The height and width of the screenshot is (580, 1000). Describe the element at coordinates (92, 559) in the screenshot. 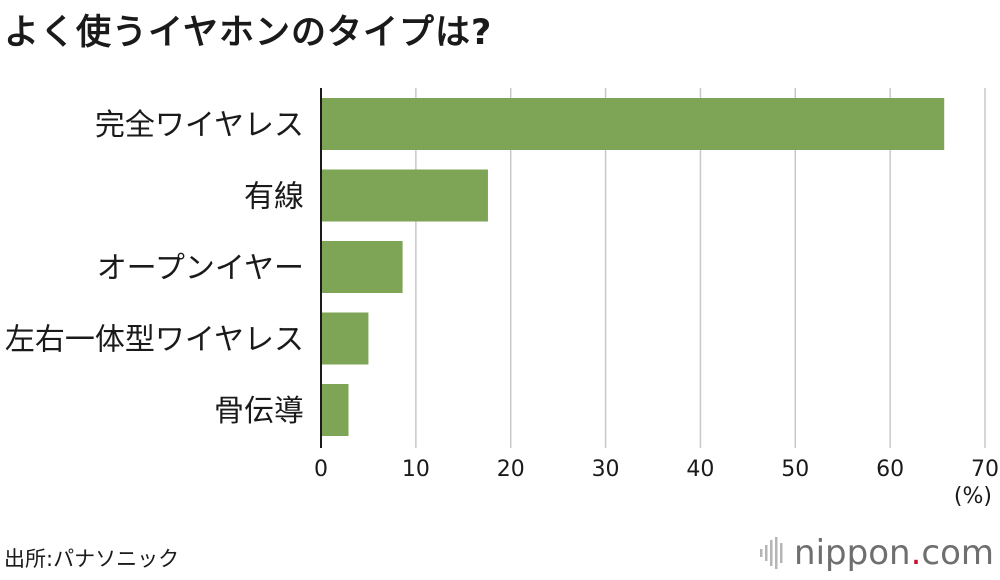

I see `source-note: 出所:パナソニック` at that location.